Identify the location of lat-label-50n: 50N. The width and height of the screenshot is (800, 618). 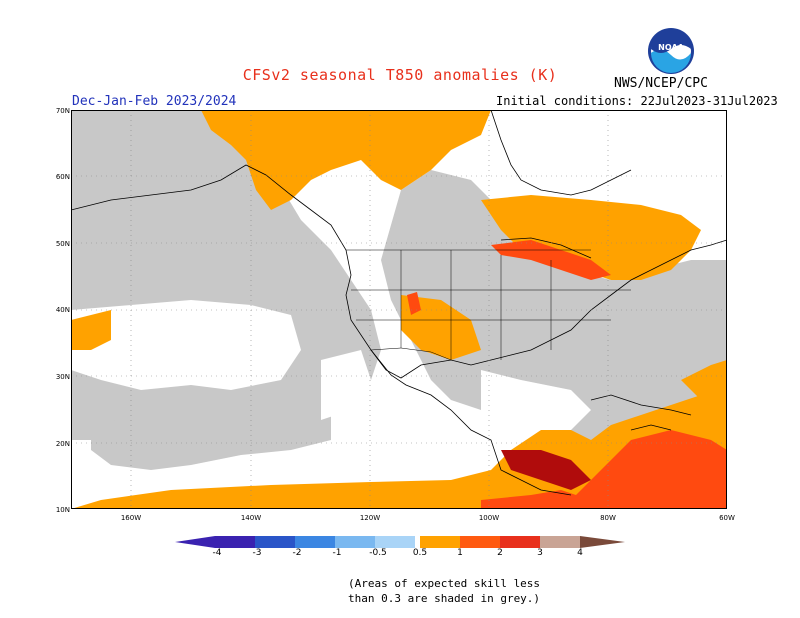
(62, 244).